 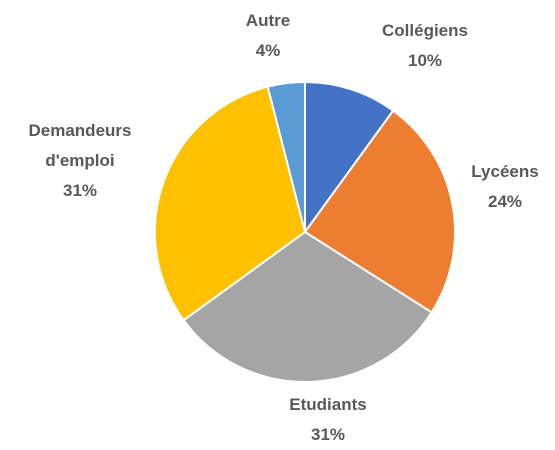 I want to click on slice-label: Demandeurs d'emploi 31%, so click(x=80, y=161).